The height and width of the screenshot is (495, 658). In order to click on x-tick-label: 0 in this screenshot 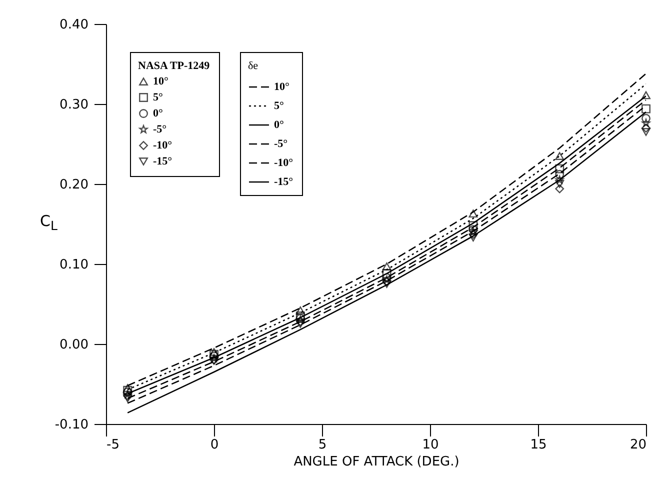, I will do `click(214, 445)`.